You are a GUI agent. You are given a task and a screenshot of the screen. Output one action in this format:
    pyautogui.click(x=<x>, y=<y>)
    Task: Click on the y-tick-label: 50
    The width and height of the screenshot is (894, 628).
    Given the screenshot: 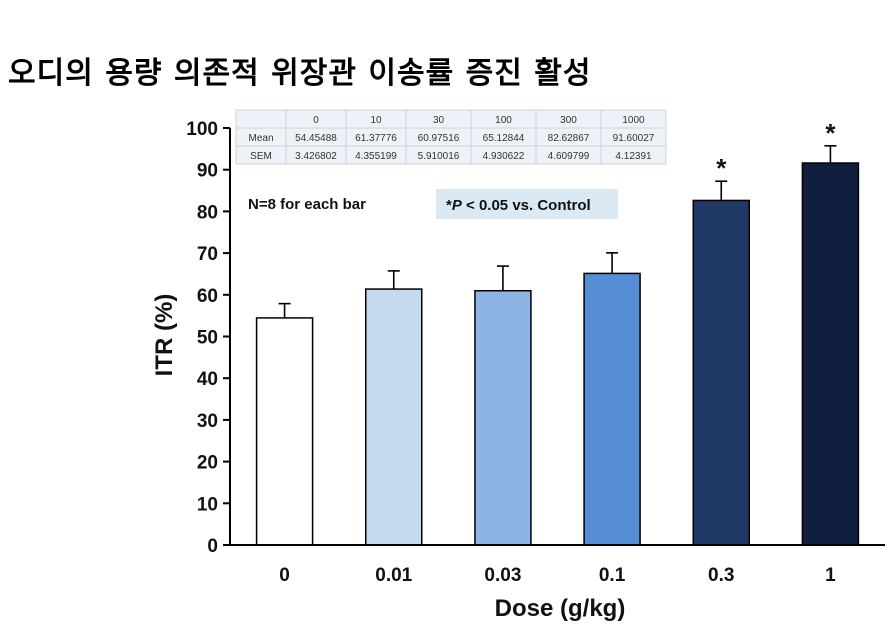 What is the action you would take?
    pyautogui.click(x=207, y=338)
    